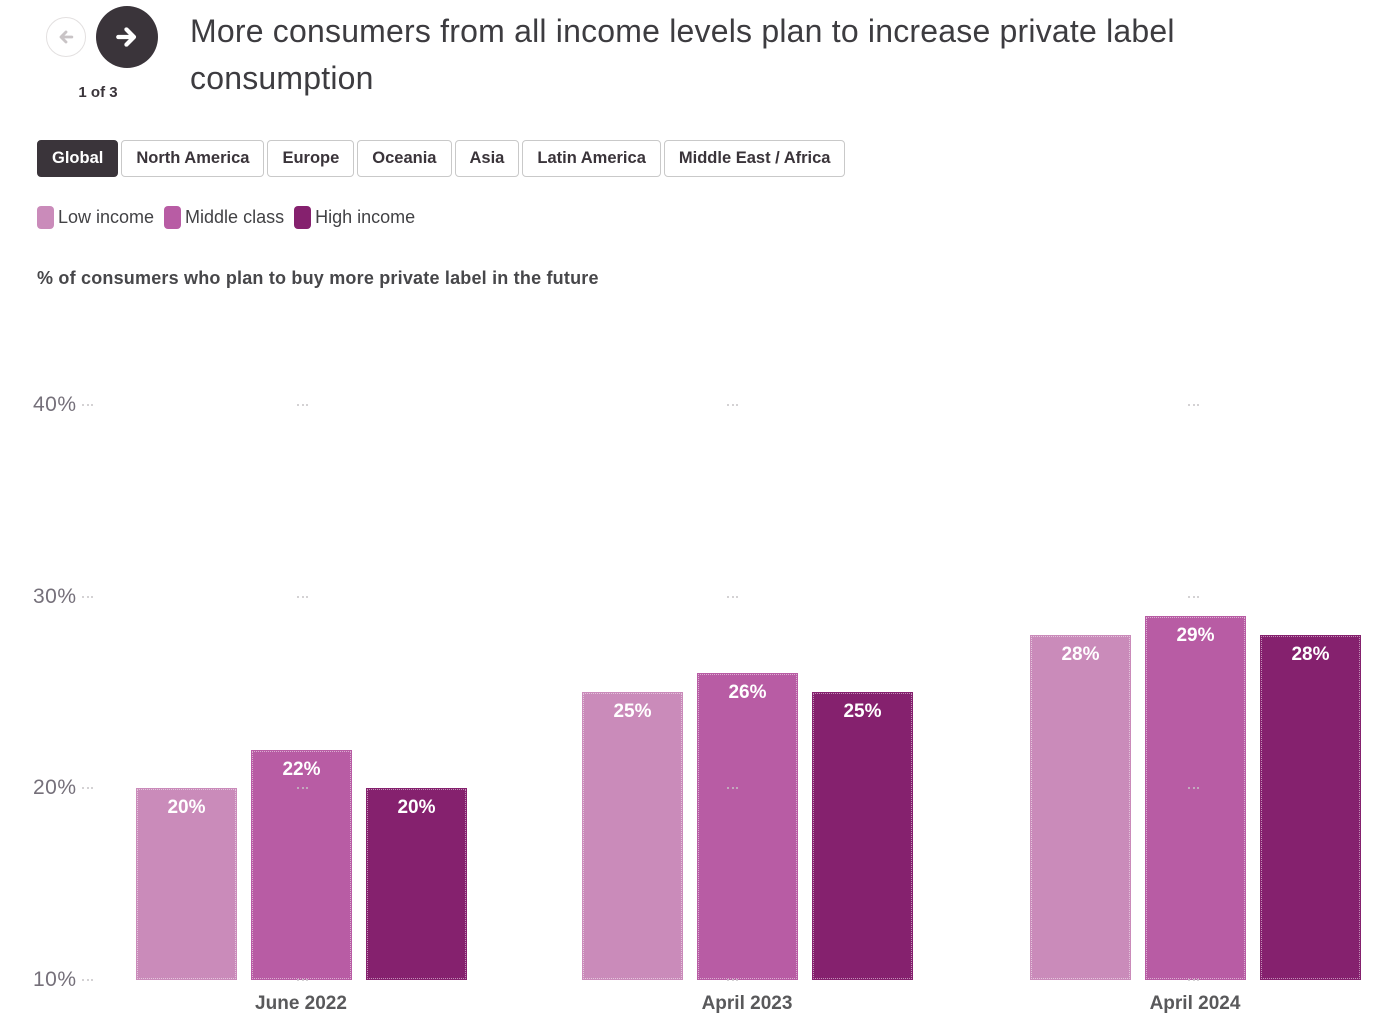  Describe the element at coordinates (747, 1003) in the screenshot. I see `x-axis-category-label: April 2023` at that location.